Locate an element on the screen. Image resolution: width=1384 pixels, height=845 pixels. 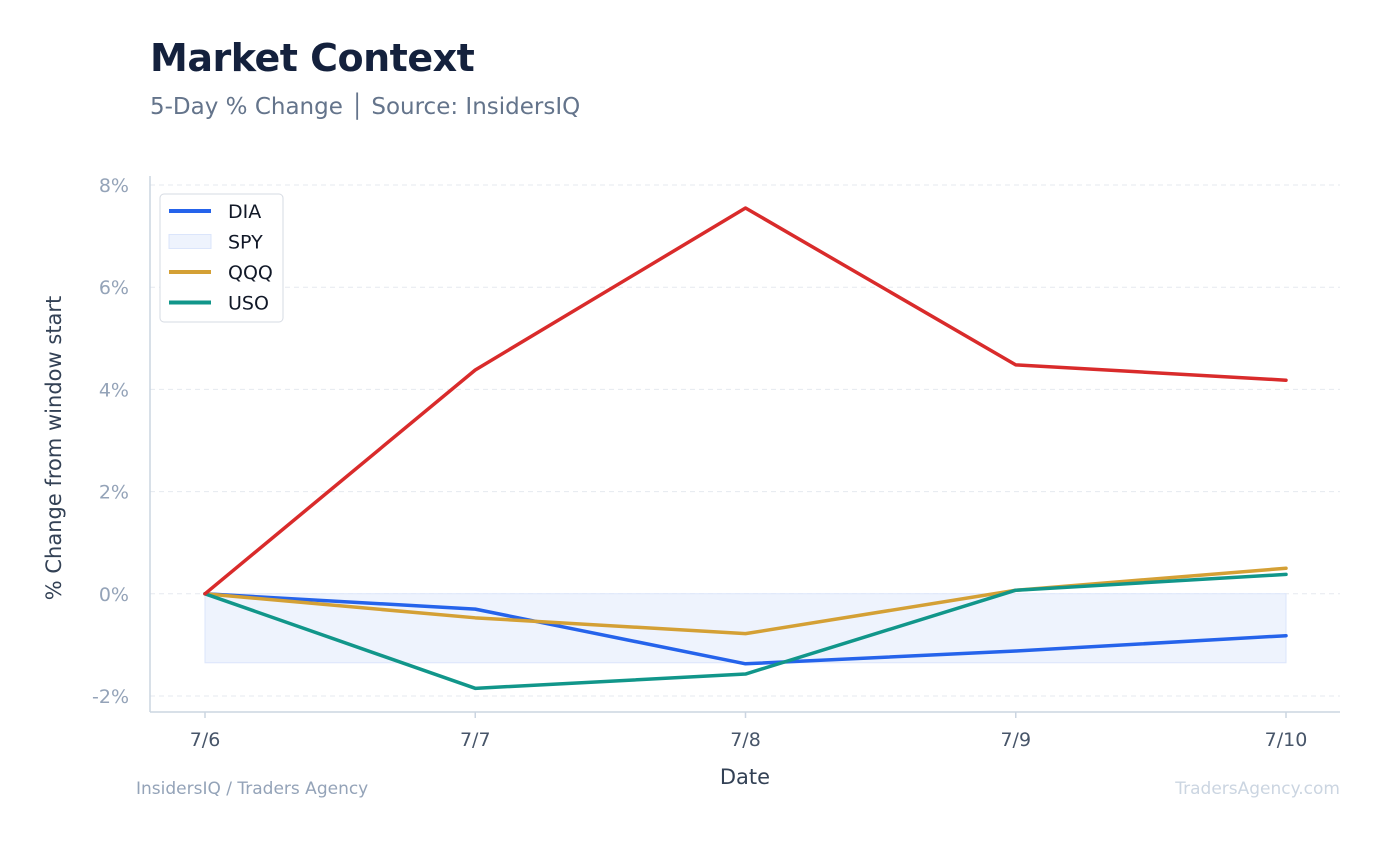
footer-watermark: TradersAgency.com is located at coordinates (1257, 789).